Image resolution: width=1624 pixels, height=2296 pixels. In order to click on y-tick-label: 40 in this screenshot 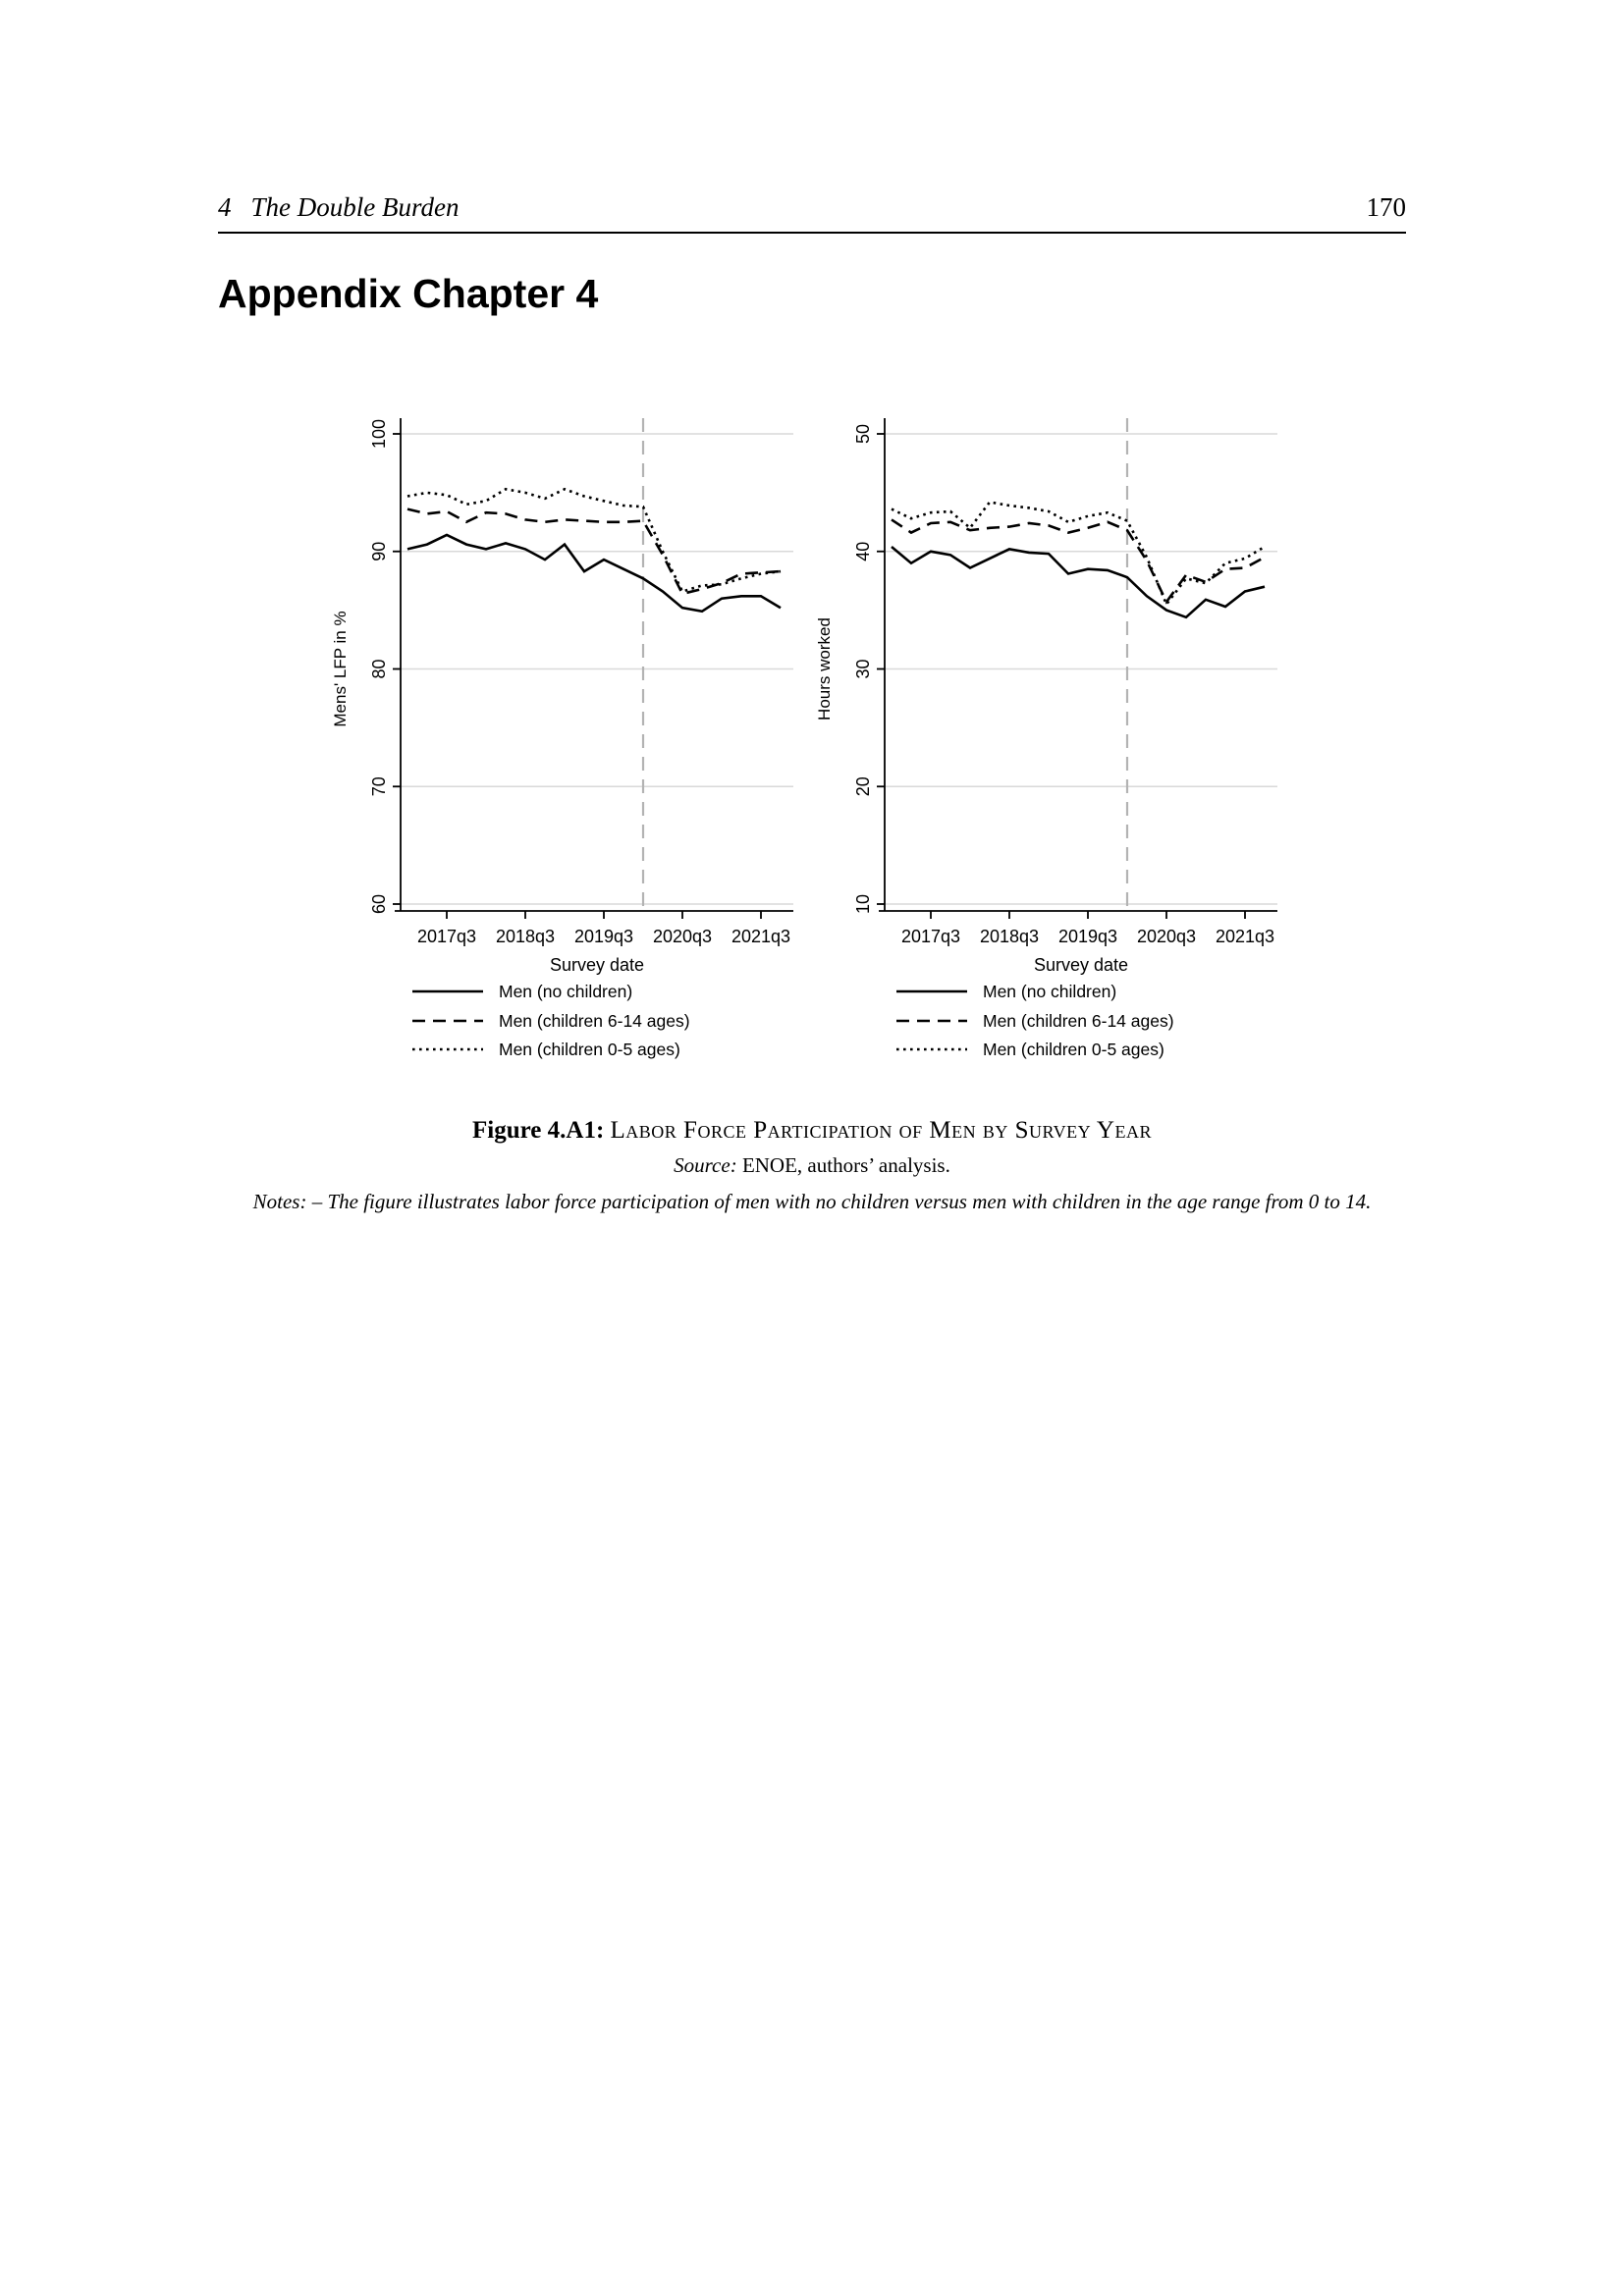, I will do `click(863, 551)`.